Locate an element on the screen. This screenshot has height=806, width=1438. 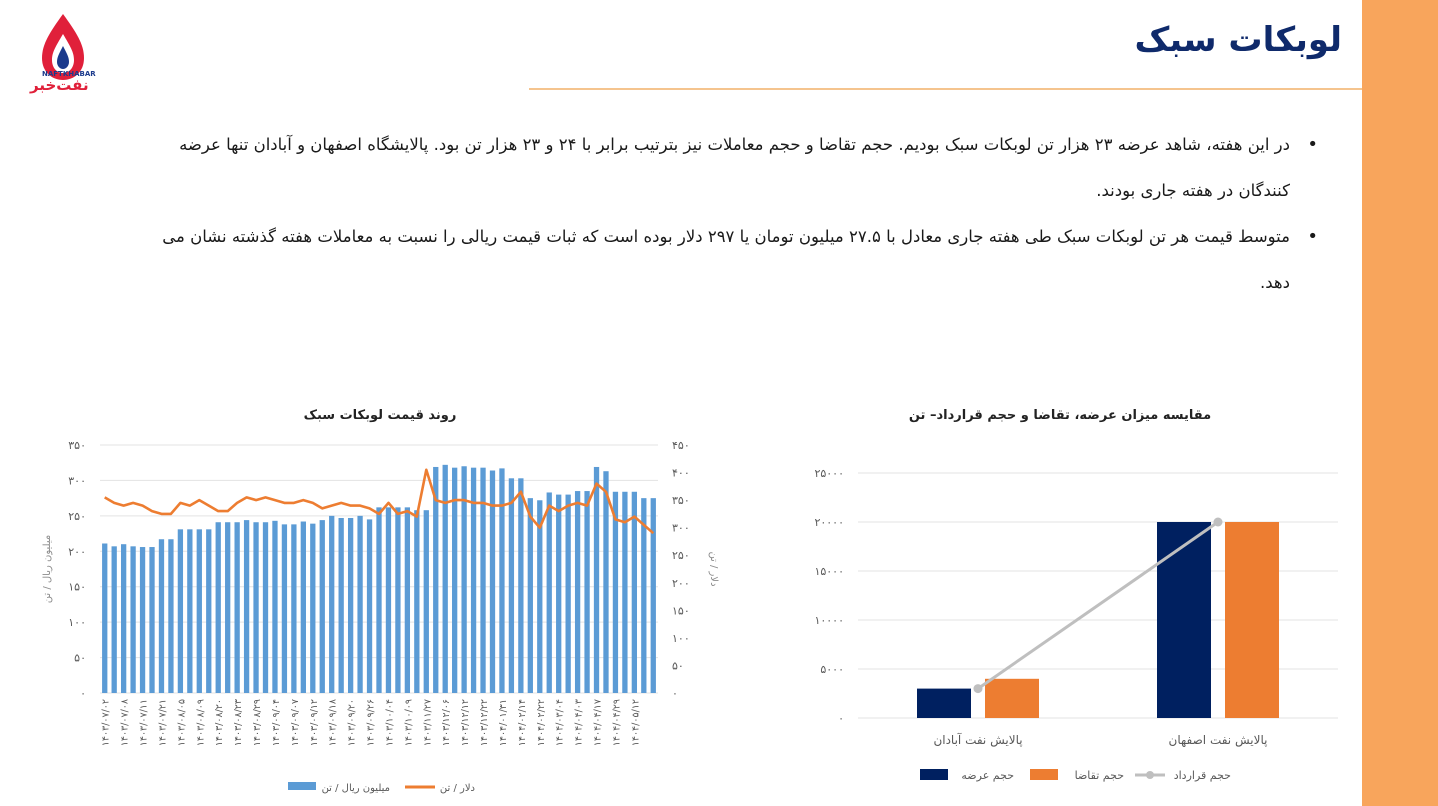
y2-tick-label: ۰ is located at coordinates (675, 693).